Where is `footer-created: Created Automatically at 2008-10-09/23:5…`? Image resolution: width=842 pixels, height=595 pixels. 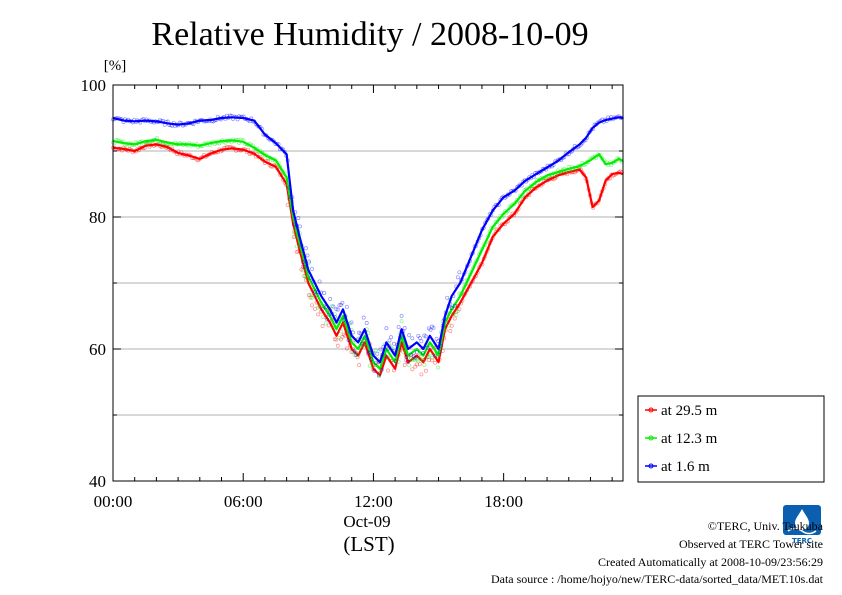
footer-created: Created Automatically at 2008-10-09/23:5… is located at coordinates (710, 562).